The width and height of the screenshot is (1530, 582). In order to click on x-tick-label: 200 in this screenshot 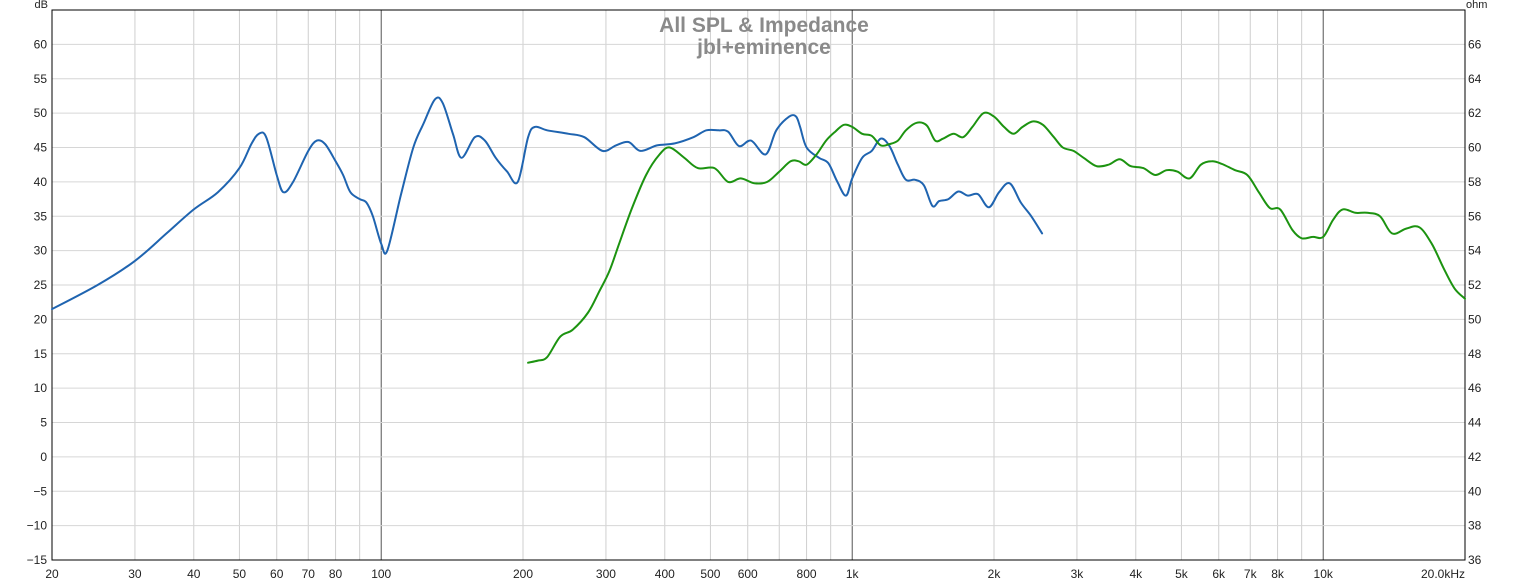, I will do `click(523, 574)`.